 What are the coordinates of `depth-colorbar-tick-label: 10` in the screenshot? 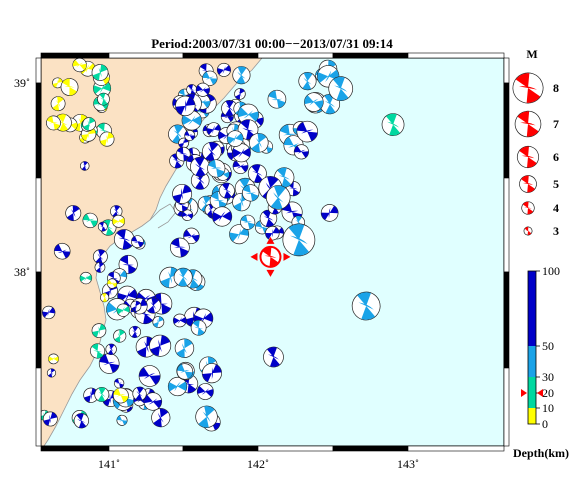 It's located at (548, 408).